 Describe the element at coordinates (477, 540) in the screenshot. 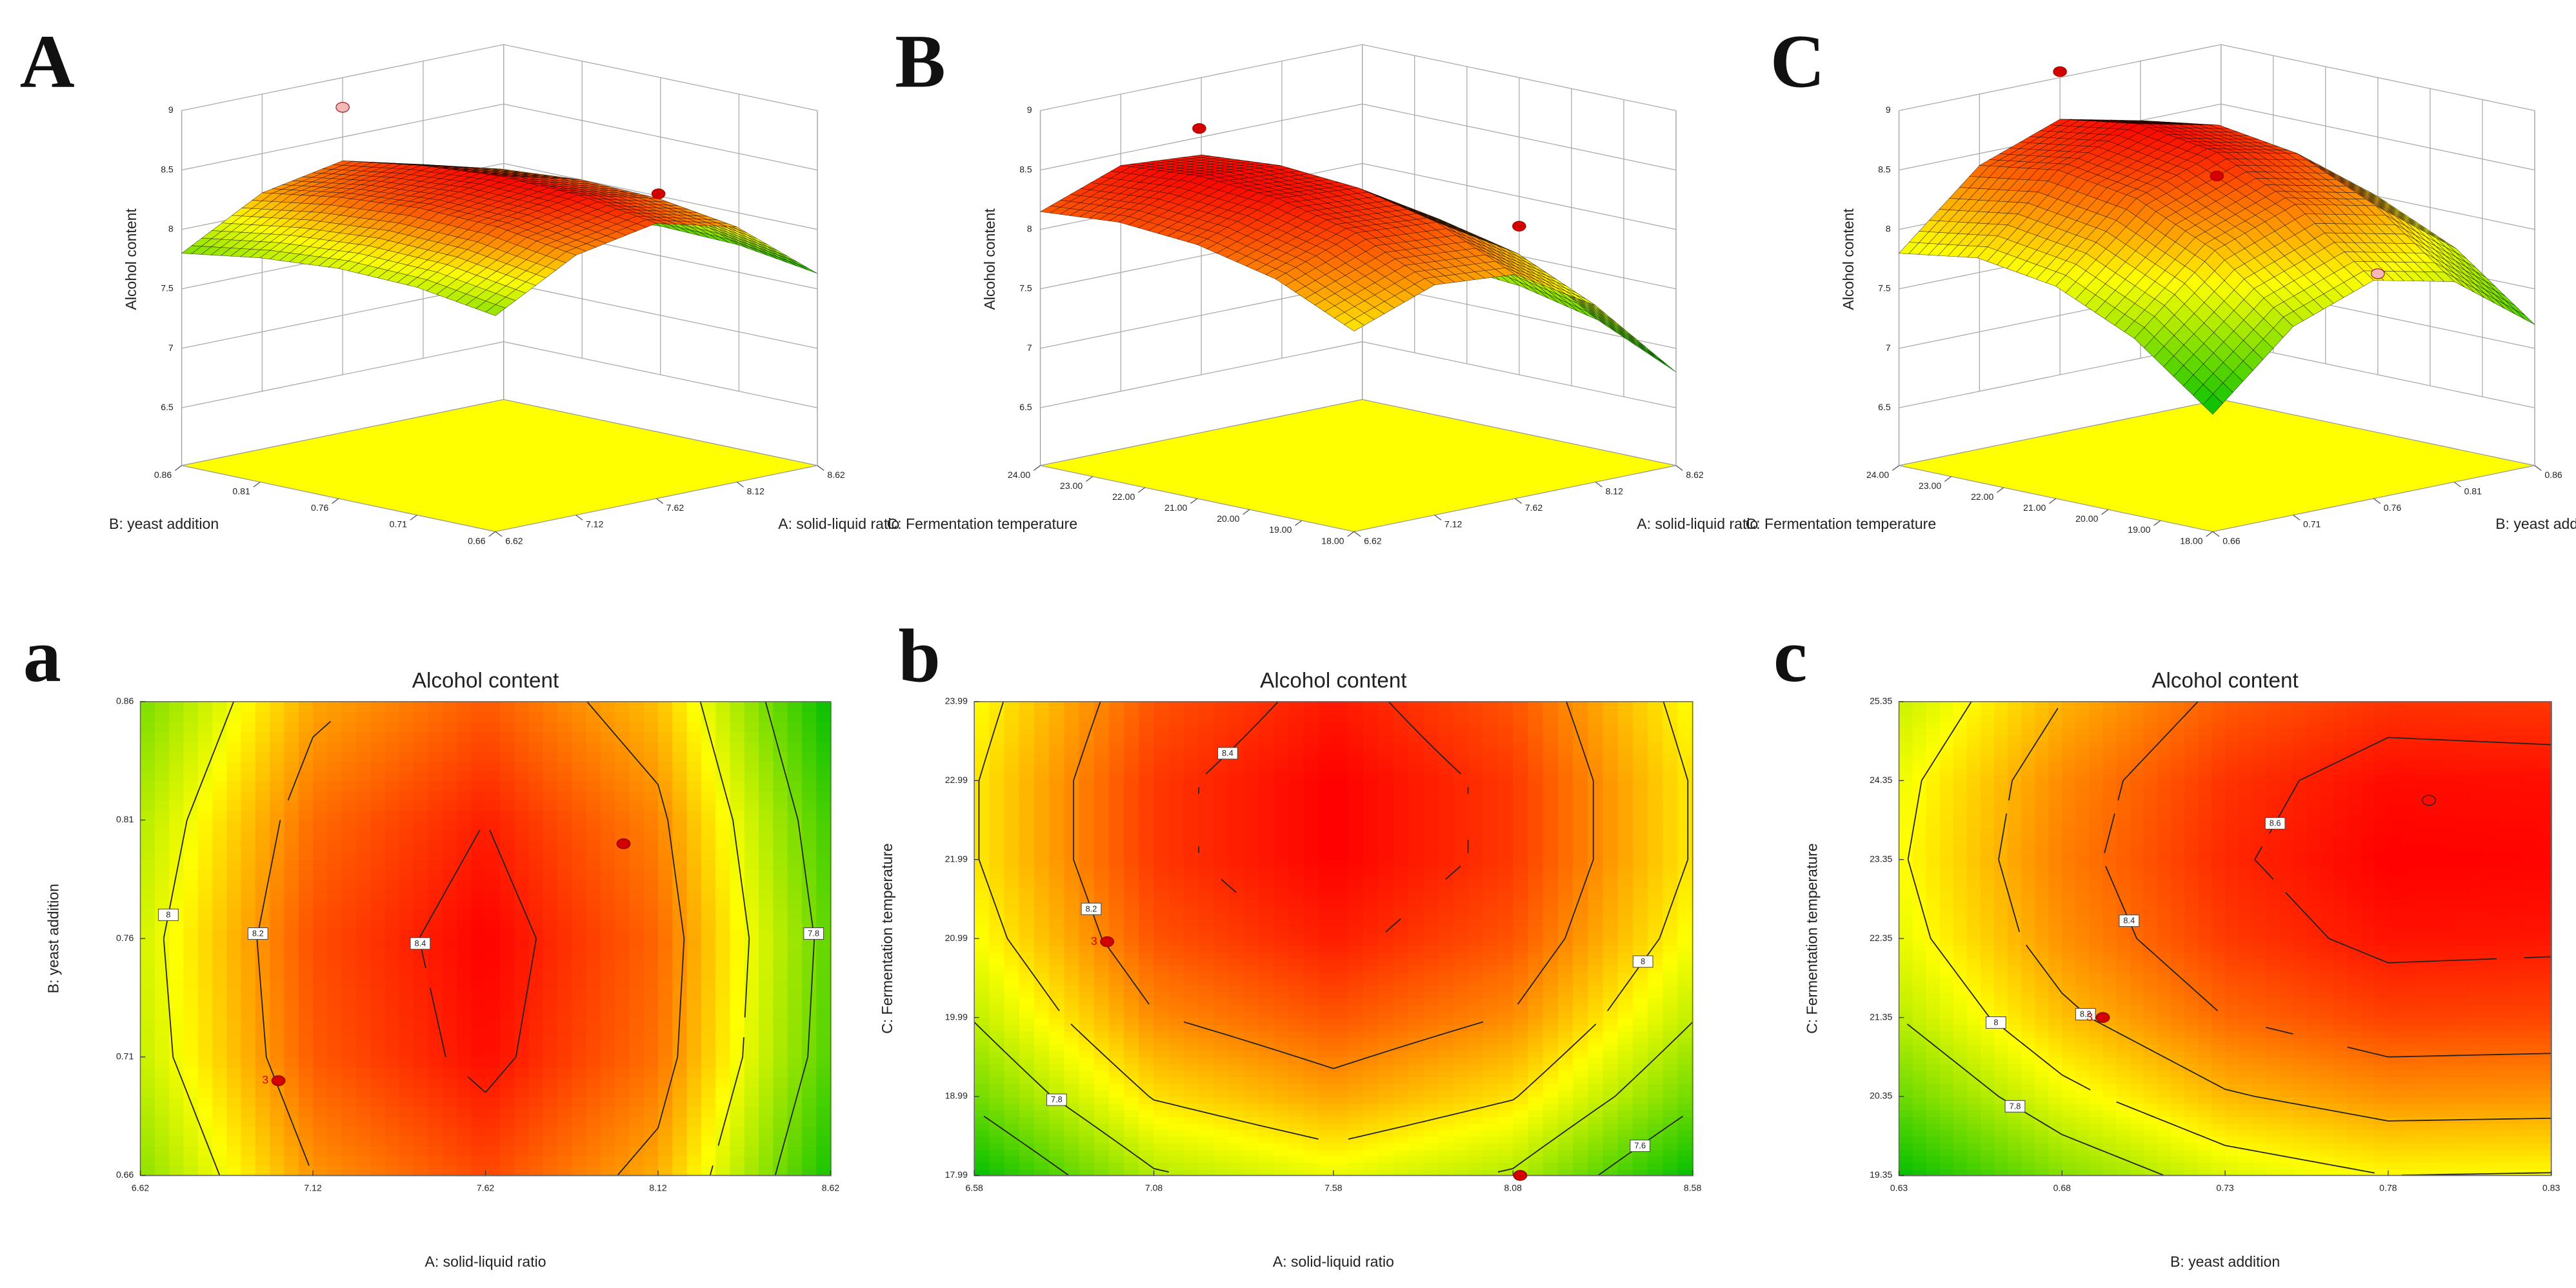

I see `y-tick-label: 0.66` at that location.